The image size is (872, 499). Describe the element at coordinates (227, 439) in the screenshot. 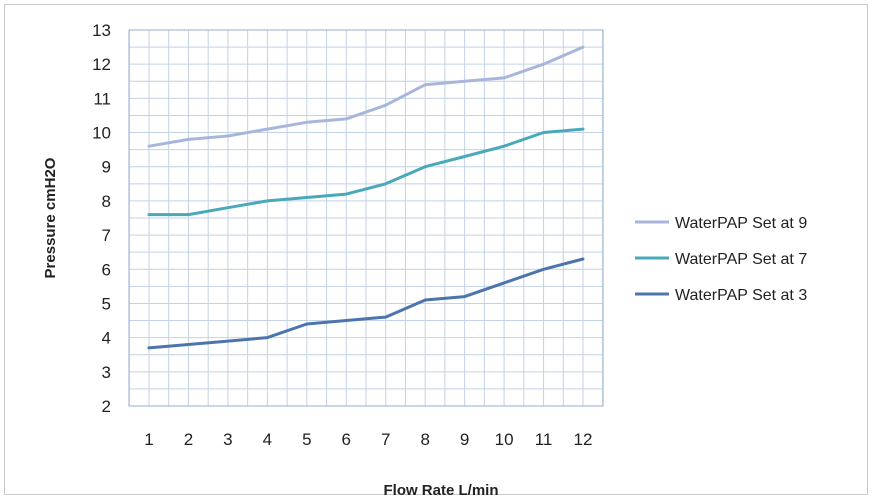

I see `x-tick-label: 3` at that location.